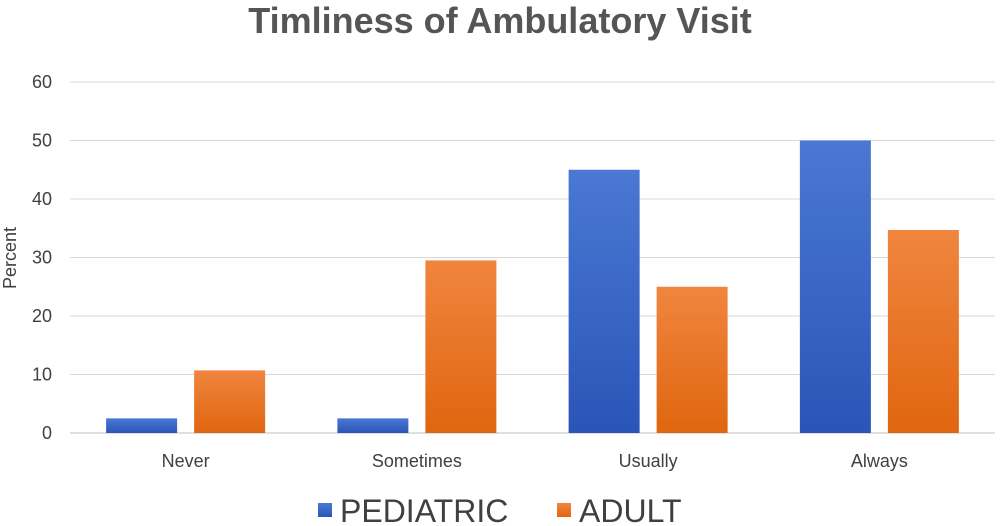  Describe the element at coordinates (186, 461) in the screenshot. I see `x-tick-label: Never` at that location.